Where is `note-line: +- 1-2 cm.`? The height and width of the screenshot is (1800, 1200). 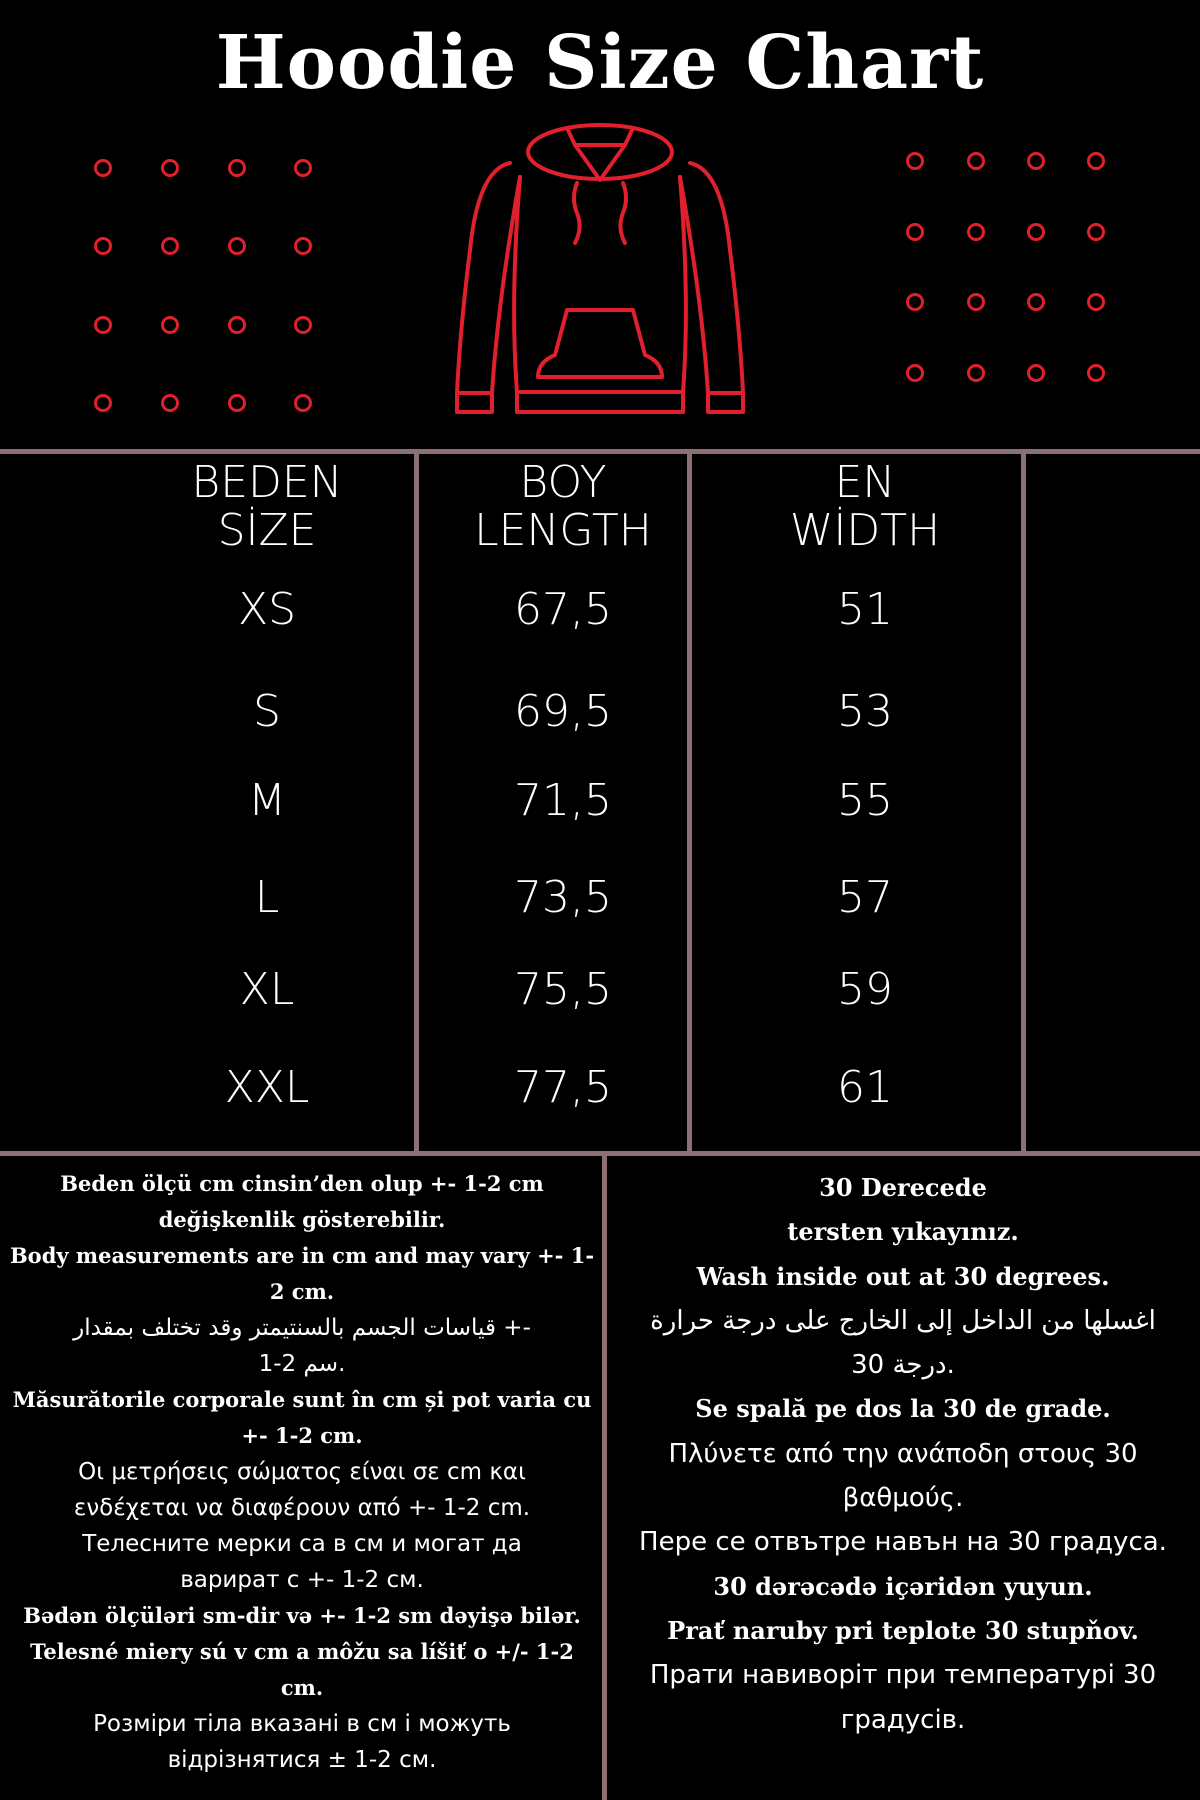 note-line: +- 1-2 cm. is located at coordinates (302, 1435).